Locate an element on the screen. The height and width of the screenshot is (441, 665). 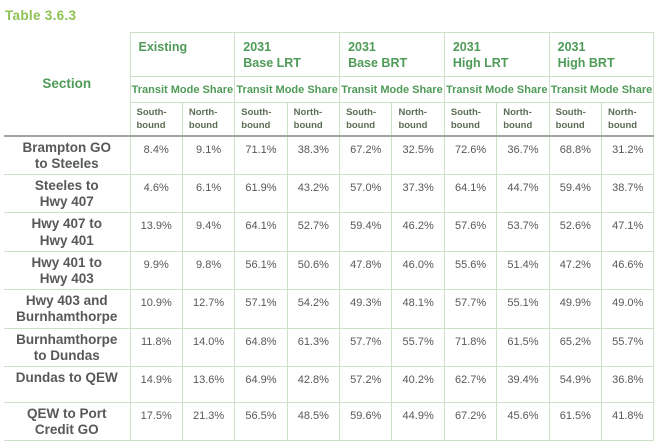
value-cell: 46.6% is located at coordinates (628, 271).